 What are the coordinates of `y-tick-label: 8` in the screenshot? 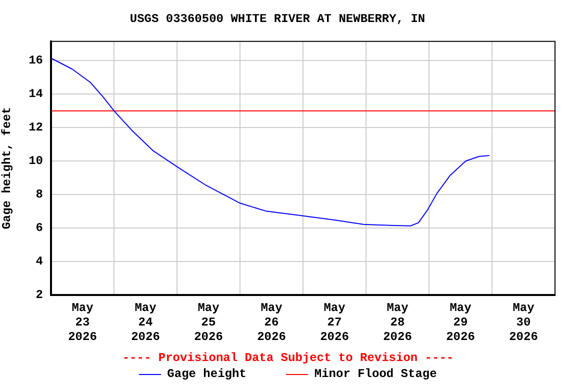 It's located at (39, 194).